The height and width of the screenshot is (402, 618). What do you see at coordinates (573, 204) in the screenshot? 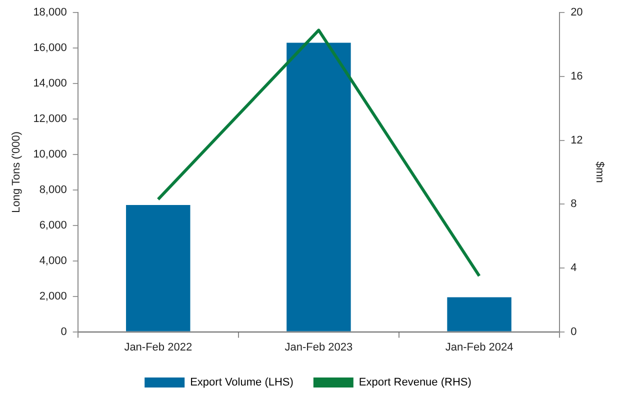
I see `y2-tick-label: 8` at bounding box center [573, 204].